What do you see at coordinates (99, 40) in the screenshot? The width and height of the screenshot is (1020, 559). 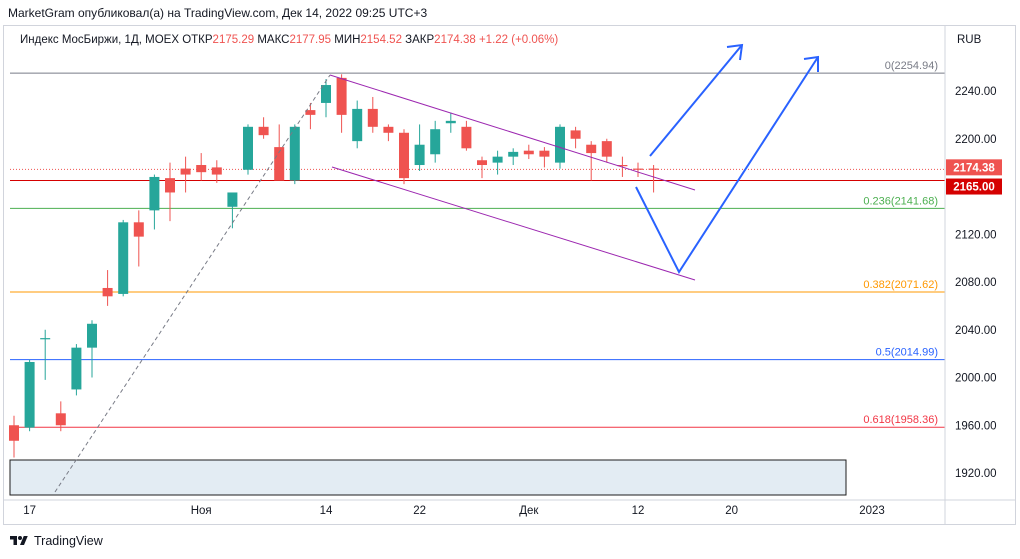 I see `symbol-label: Индекс МосБиржи, 1Д, MOEX` at bounding box center [99, 40].